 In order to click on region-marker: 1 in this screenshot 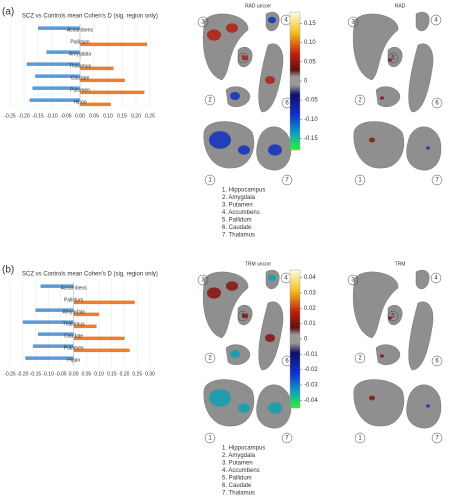, I will do `click(210, 439)`.